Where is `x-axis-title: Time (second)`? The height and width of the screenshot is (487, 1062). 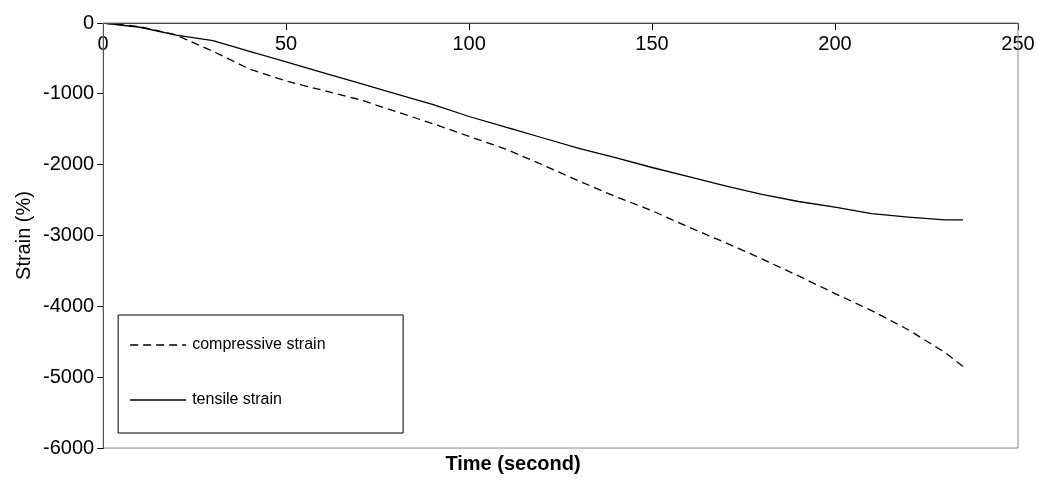 x-axis-title: Time (second) is located at coordinates (513, 462).